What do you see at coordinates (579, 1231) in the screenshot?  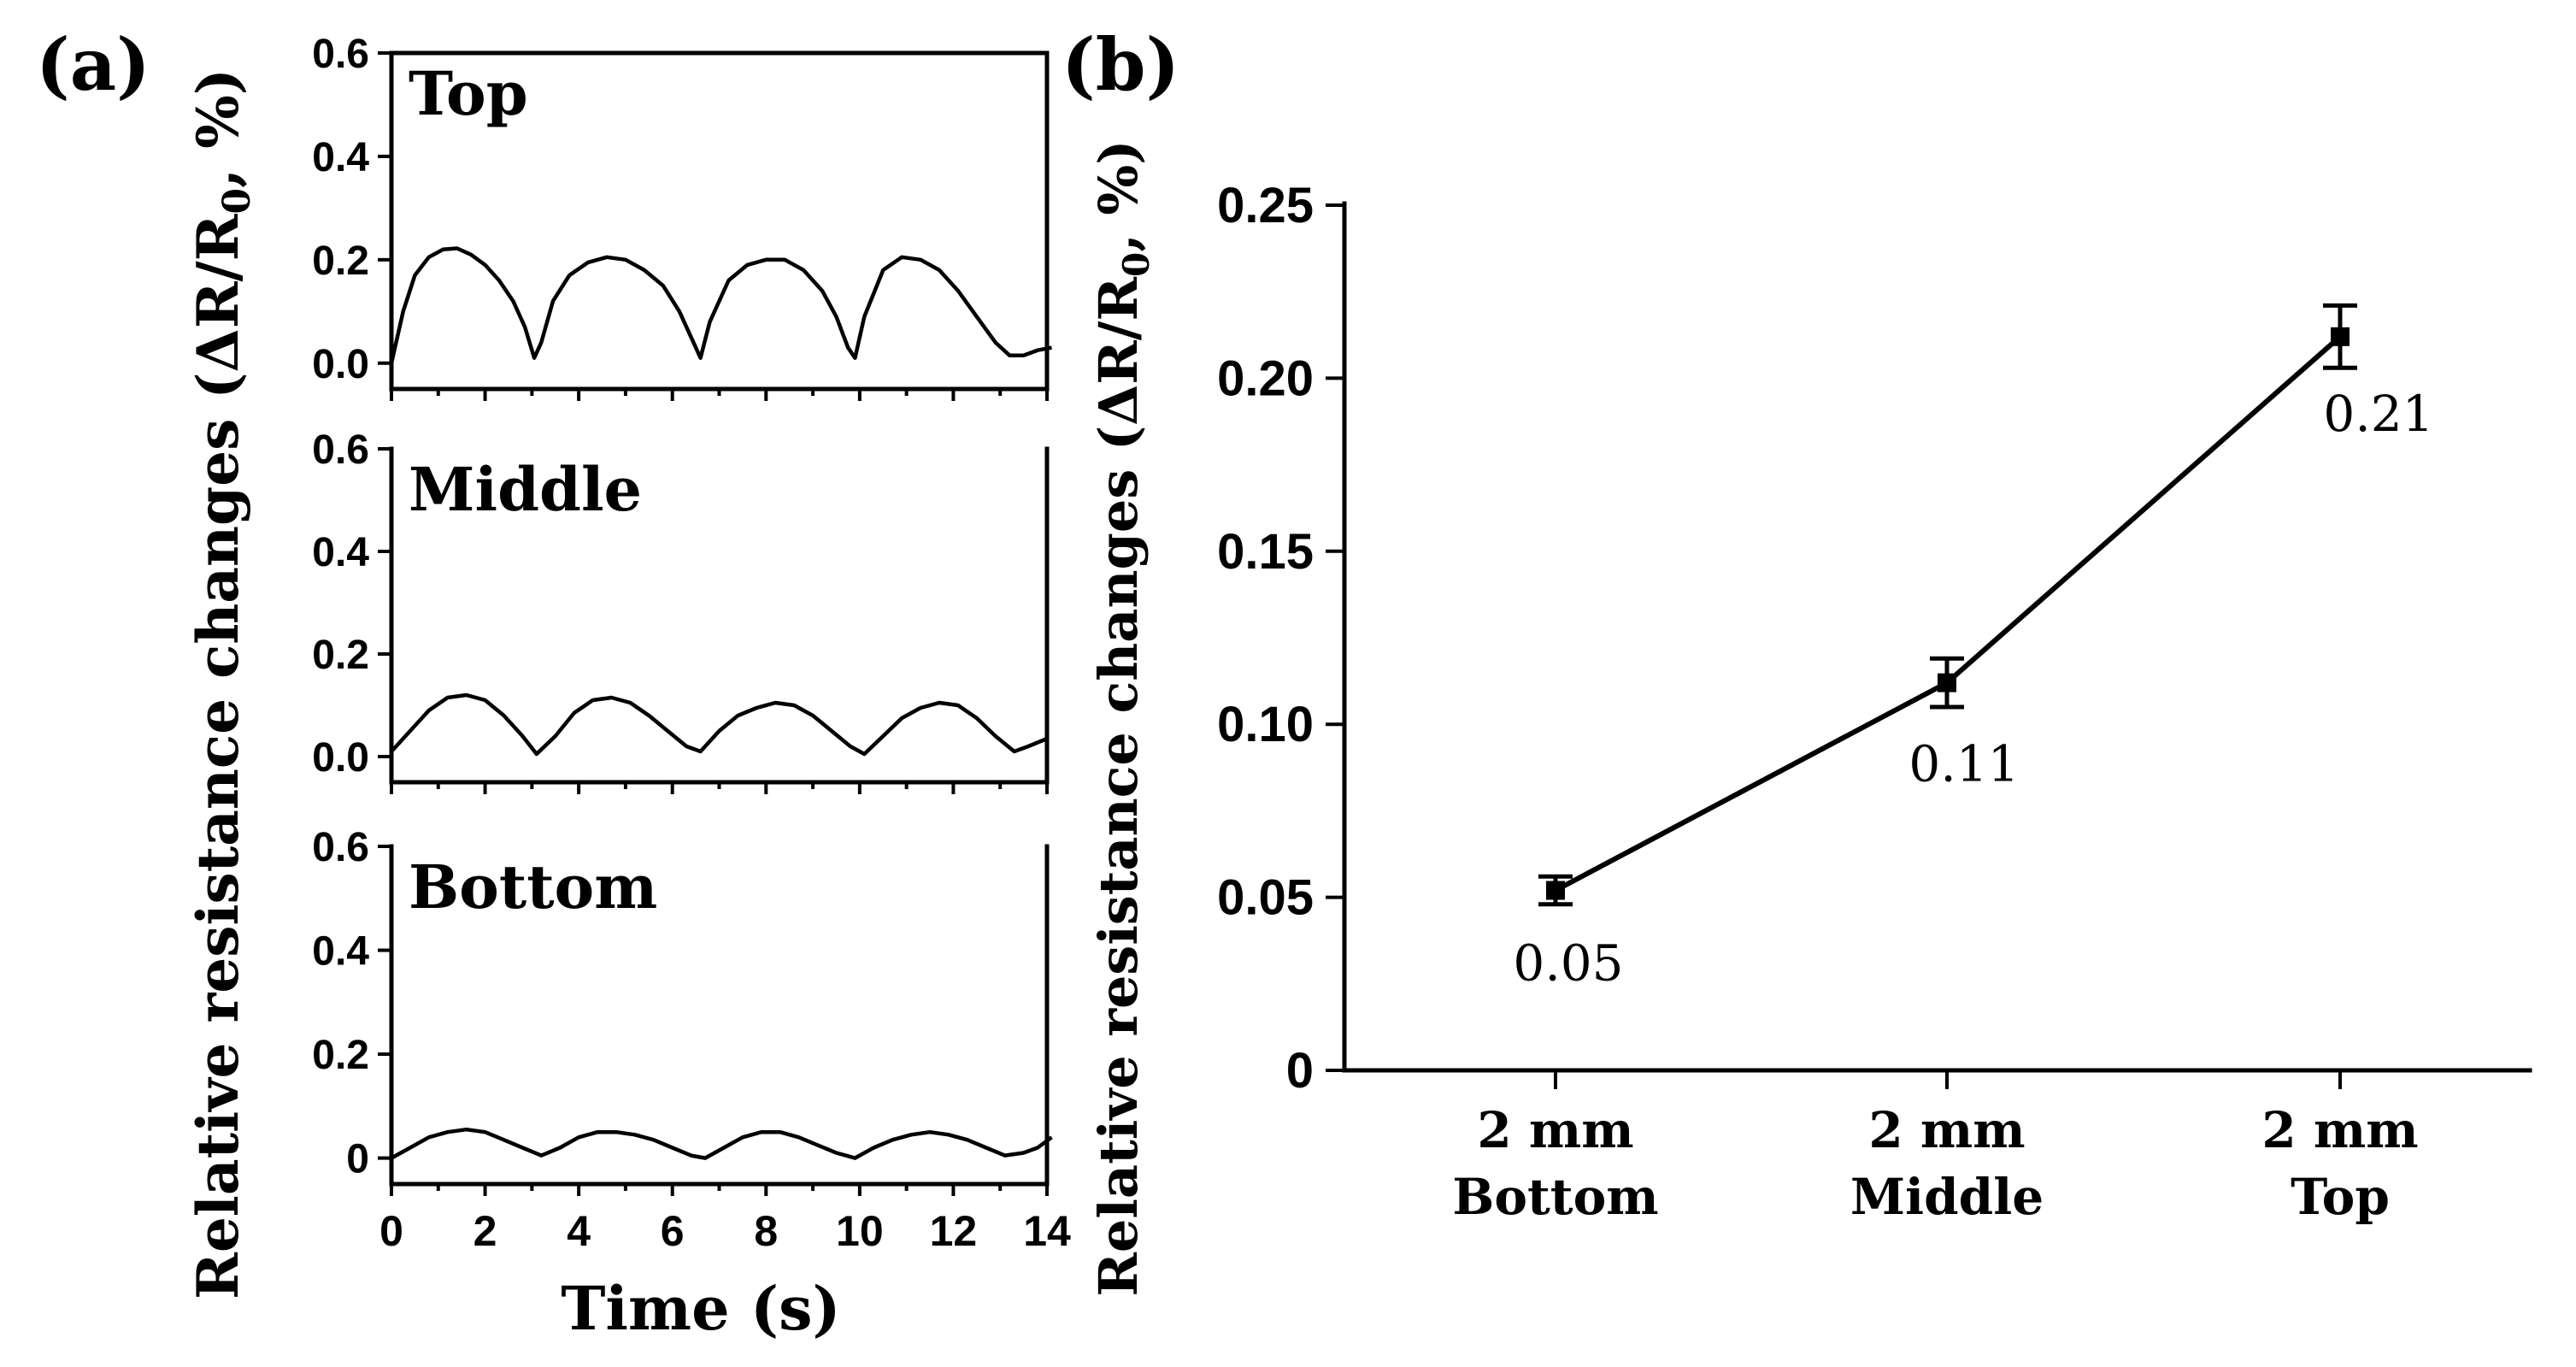 I see `x-tick-label: 4` at bounding box center [579, 1231].